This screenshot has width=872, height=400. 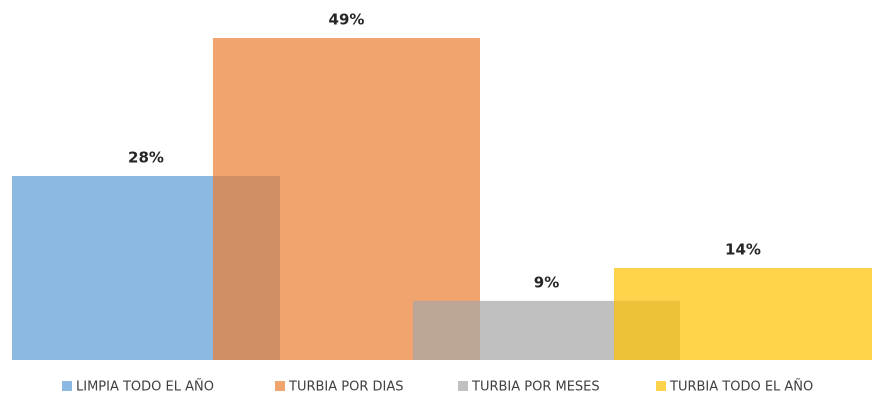 What do you see at coordinates (546, 282) in the screenshot?
I see `data-label: 9%` at bounding box center [546, 282].